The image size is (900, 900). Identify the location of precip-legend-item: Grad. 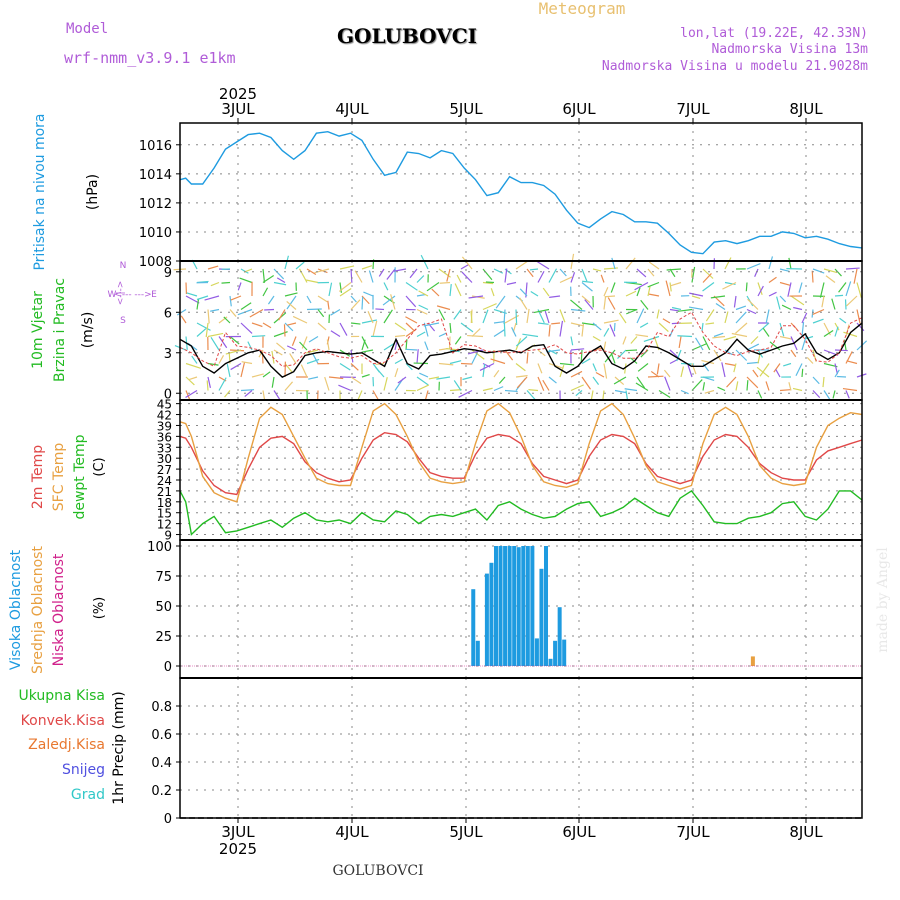
(88, 795).